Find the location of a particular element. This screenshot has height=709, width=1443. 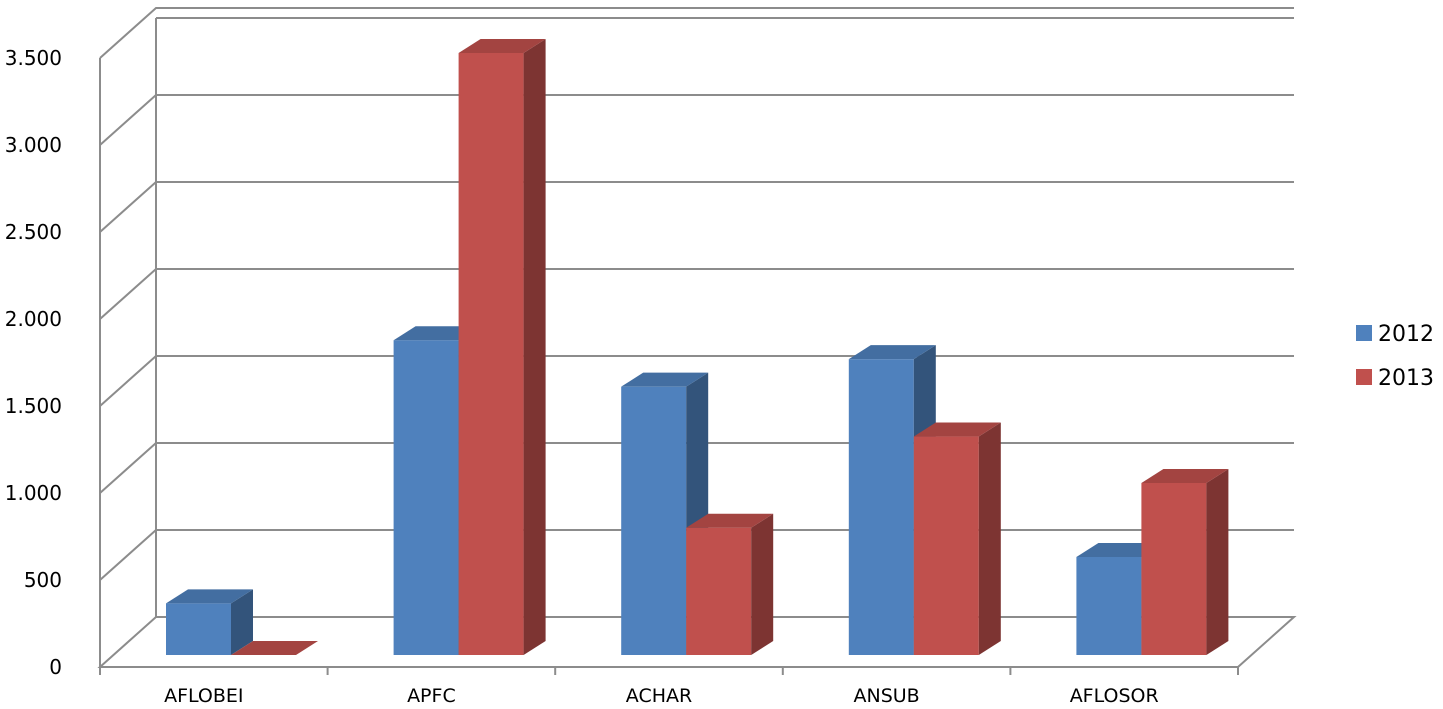

x-tick-label: AFLOSOR is located at coordinates (1114, 696).